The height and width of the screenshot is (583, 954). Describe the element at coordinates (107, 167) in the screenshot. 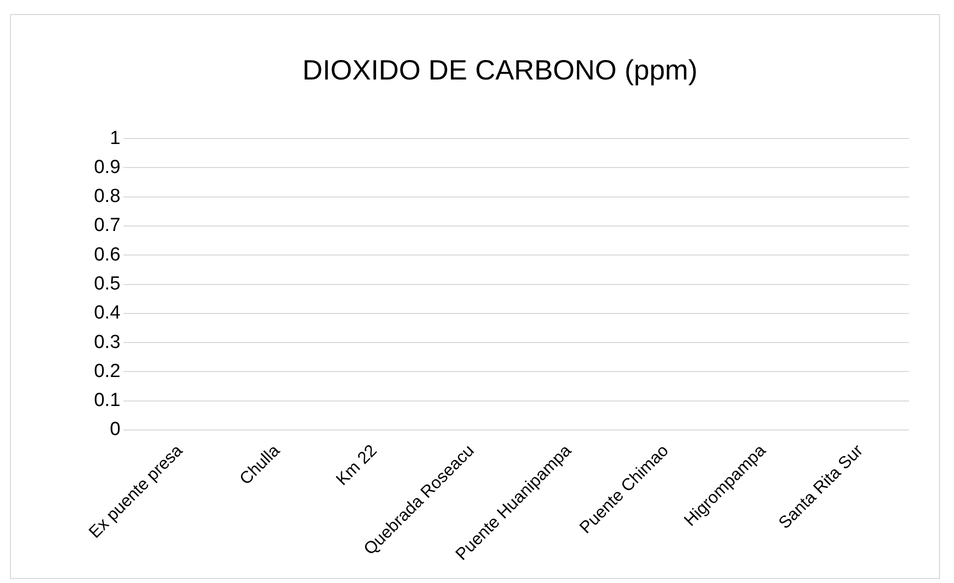

I see `y-tick-label: 0.9` at that location.